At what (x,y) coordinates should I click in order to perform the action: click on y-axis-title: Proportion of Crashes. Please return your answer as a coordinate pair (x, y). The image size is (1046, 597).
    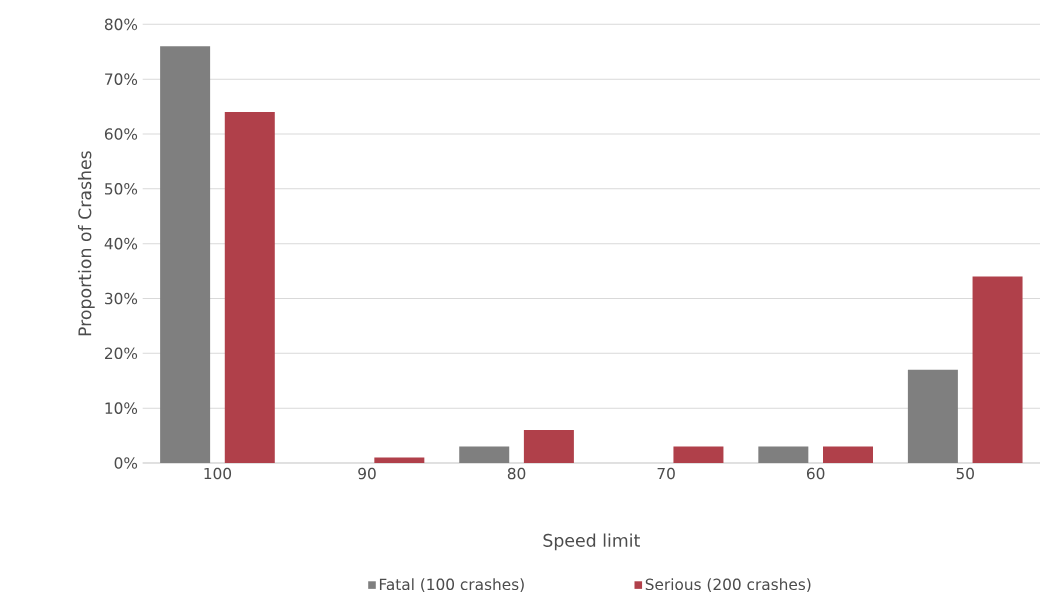
    Looking at the image, I should click on (86, 243).